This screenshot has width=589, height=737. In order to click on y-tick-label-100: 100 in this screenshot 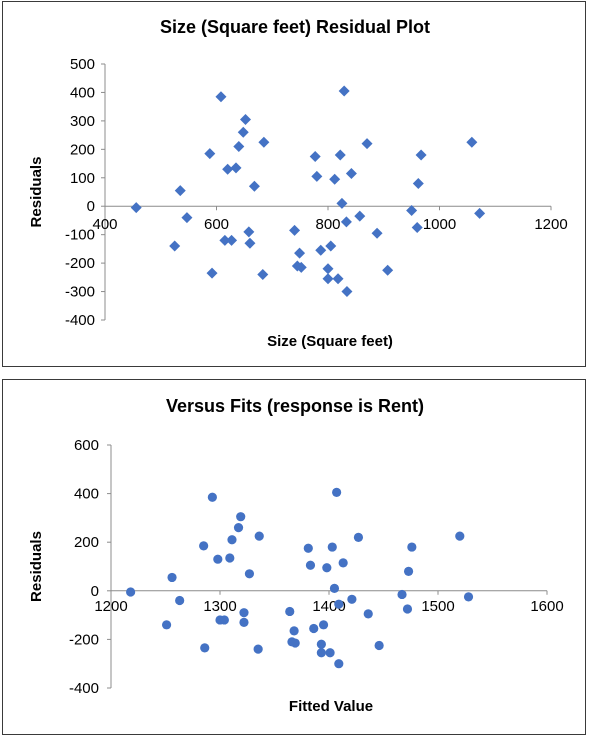, I will do `click(82, 178)`.